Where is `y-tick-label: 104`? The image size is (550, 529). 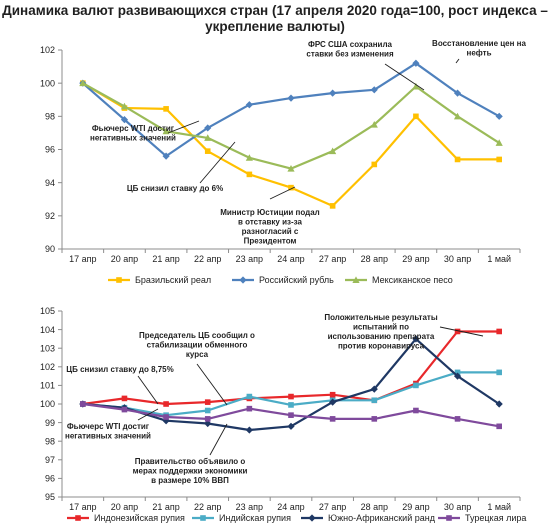 y-tick-label: 104 is located at coordinates (47, 330).